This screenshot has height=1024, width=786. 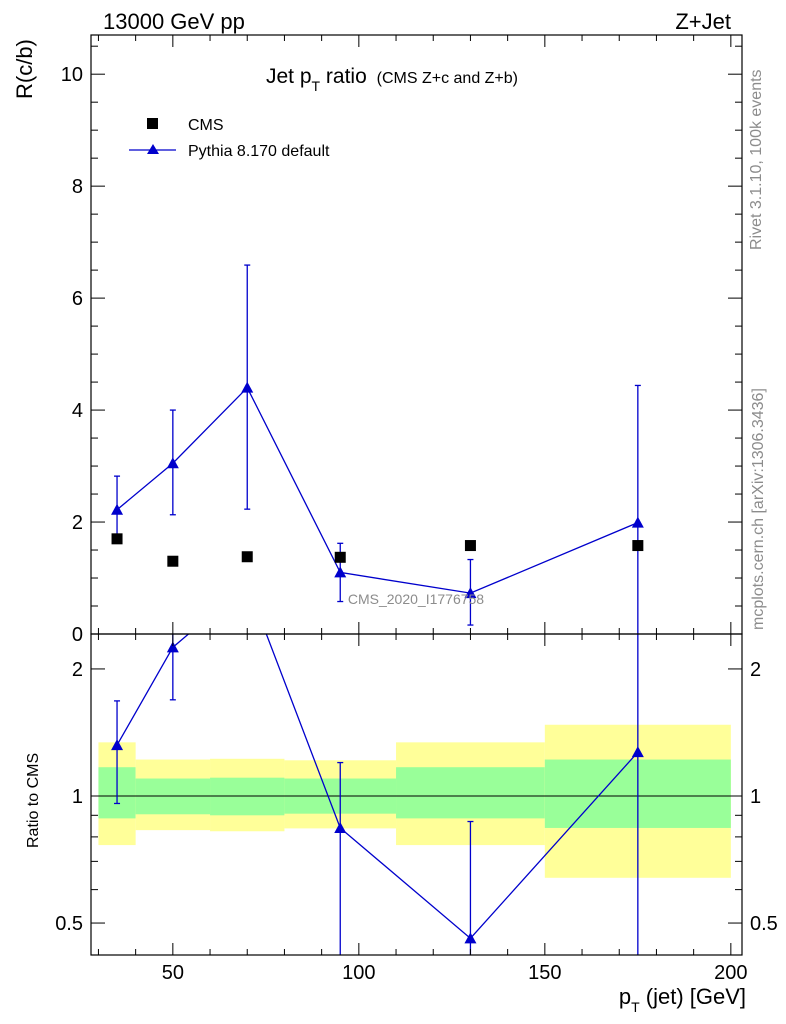 What do you see at coordinates (625, 996) in the screenshot?
I see `x-axis-label-main: p` at bounding box center [625, 996].